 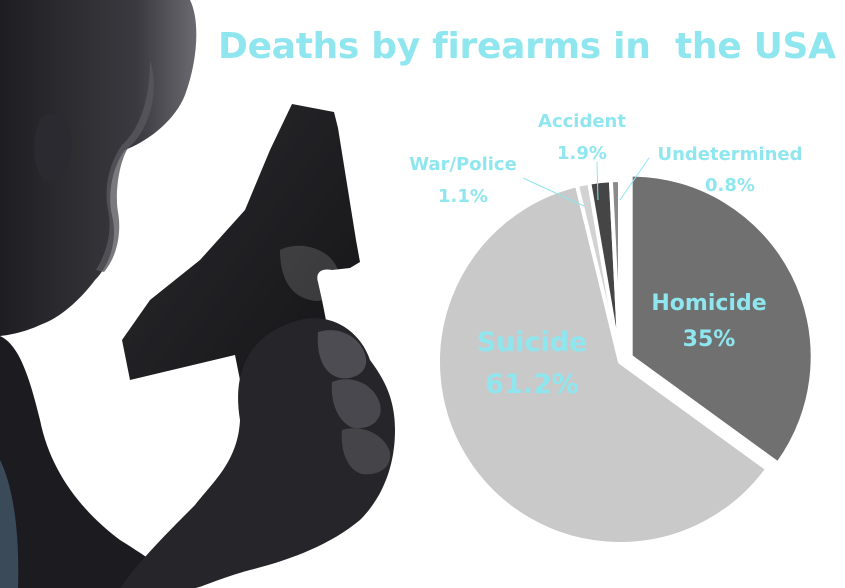 I want to click on slice-label: Undetermined, so click(x=729, y=154).